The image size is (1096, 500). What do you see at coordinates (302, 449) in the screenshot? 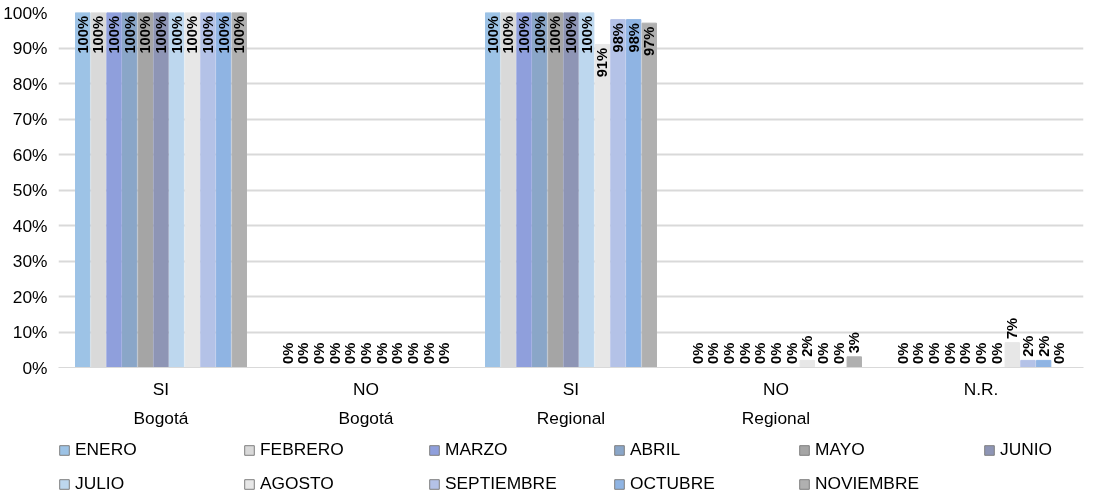
I see `legend-label: FEBRERO` at bounding box center [302, 449].